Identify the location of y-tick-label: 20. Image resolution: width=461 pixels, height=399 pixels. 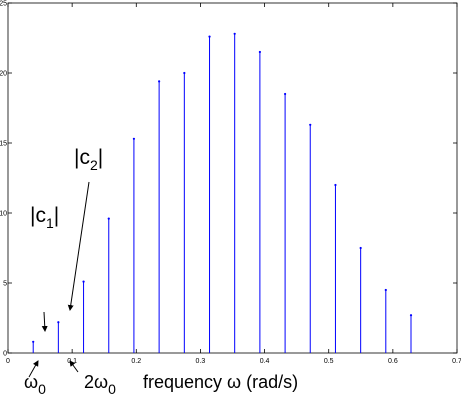
(3, 74).